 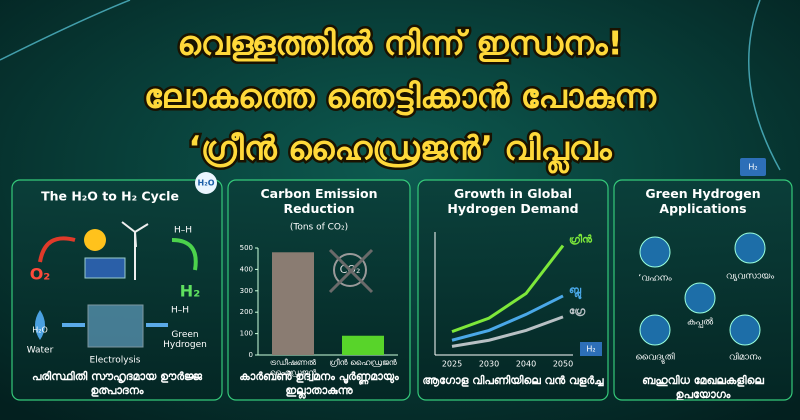 What do you see at coordinates (319, 228) in the screenshot?
I see `subtitle: (Tons of CO₂)` at bounding box center [319, 228].